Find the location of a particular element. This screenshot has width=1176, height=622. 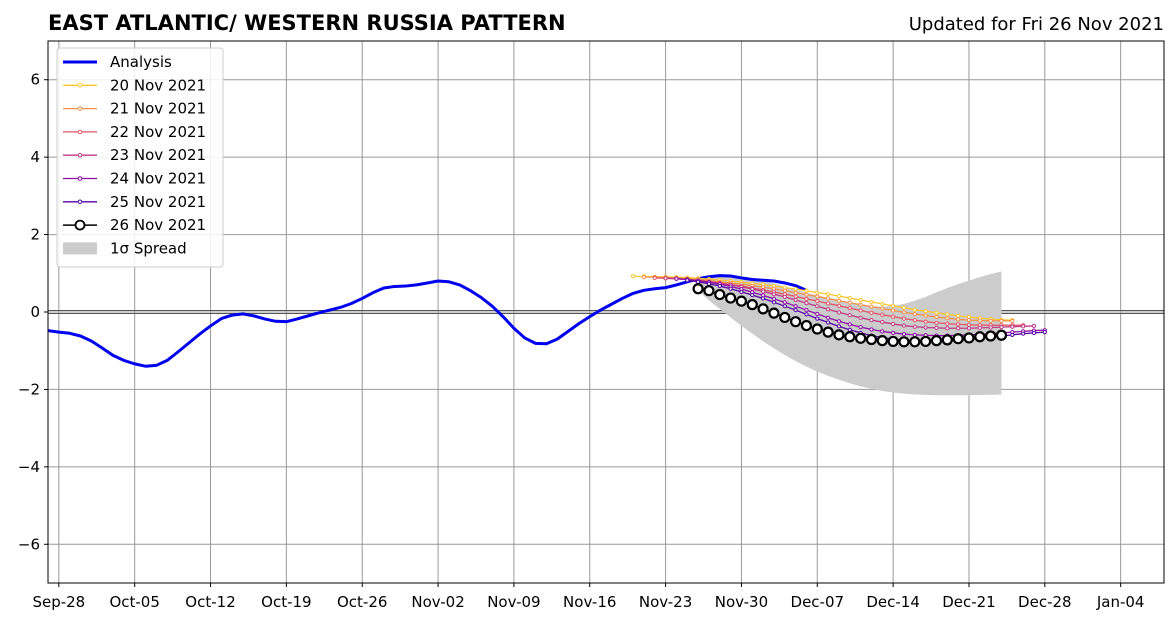

x-tick-label: Oct-05 is located at coordinates (134, 602).